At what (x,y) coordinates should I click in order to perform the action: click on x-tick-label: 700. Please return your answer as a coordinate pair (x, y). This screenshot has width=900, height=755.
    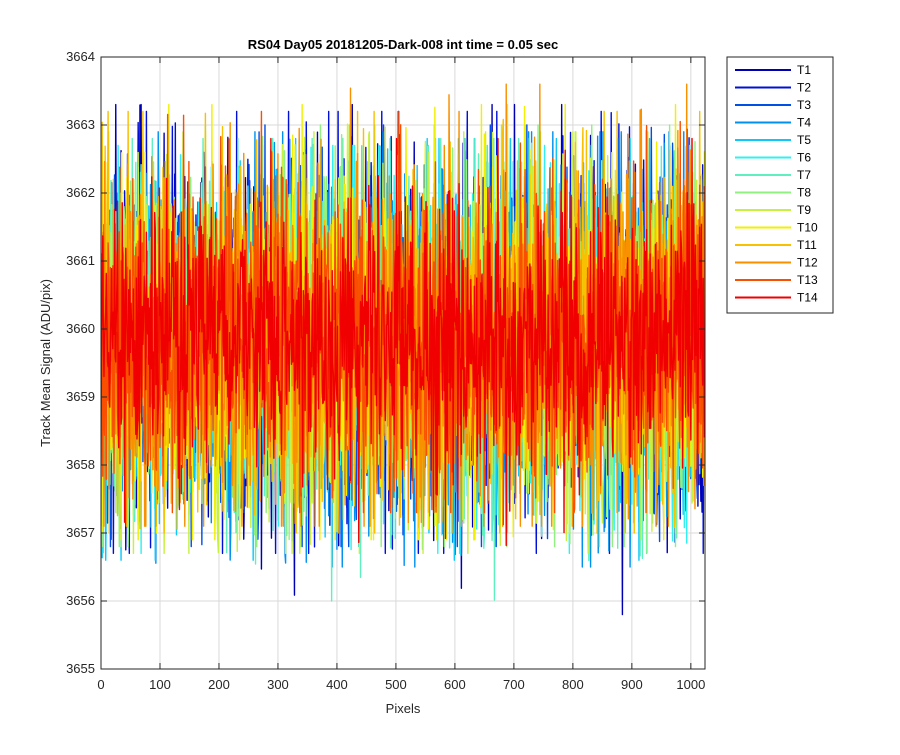
    Looking at the image, I should click on (514, 684).